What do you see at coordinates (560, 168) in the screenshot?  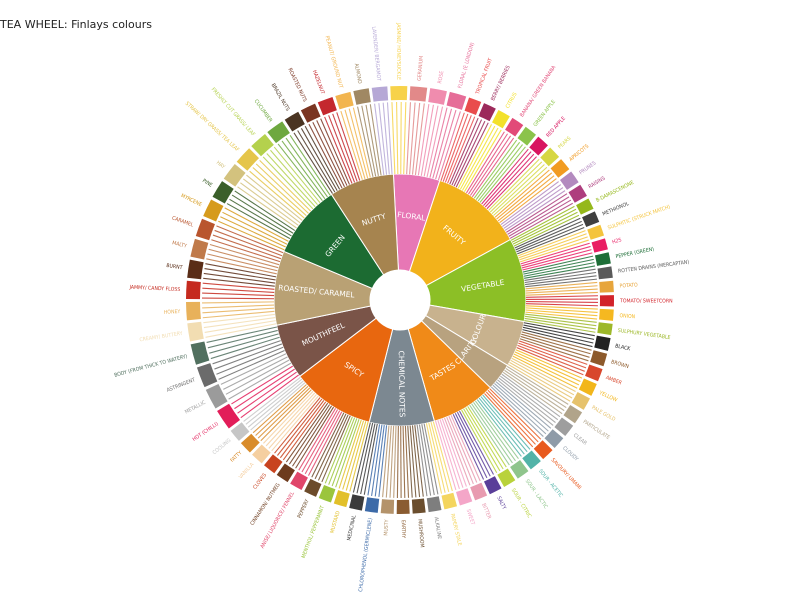 I see `flavour-swatch-apricots` at bounding box center [560, 168].